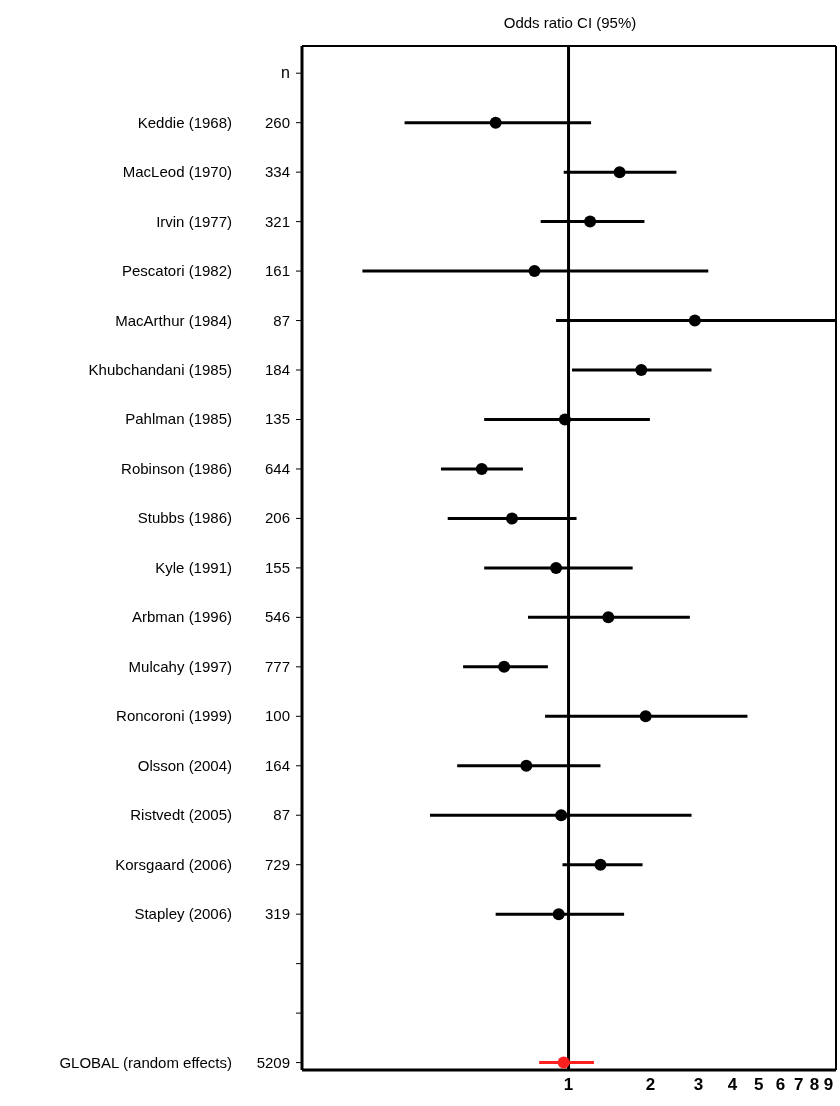 The image size is (840, 1106). Describe the element at coordinates (277, 468) in the screenshot. I see `text: 644` at that location.